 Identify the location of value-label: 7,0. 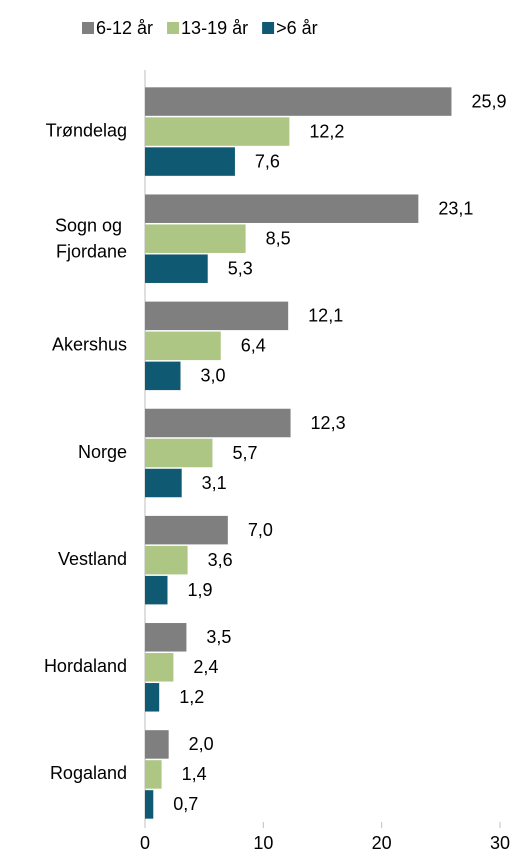
(260, 530).